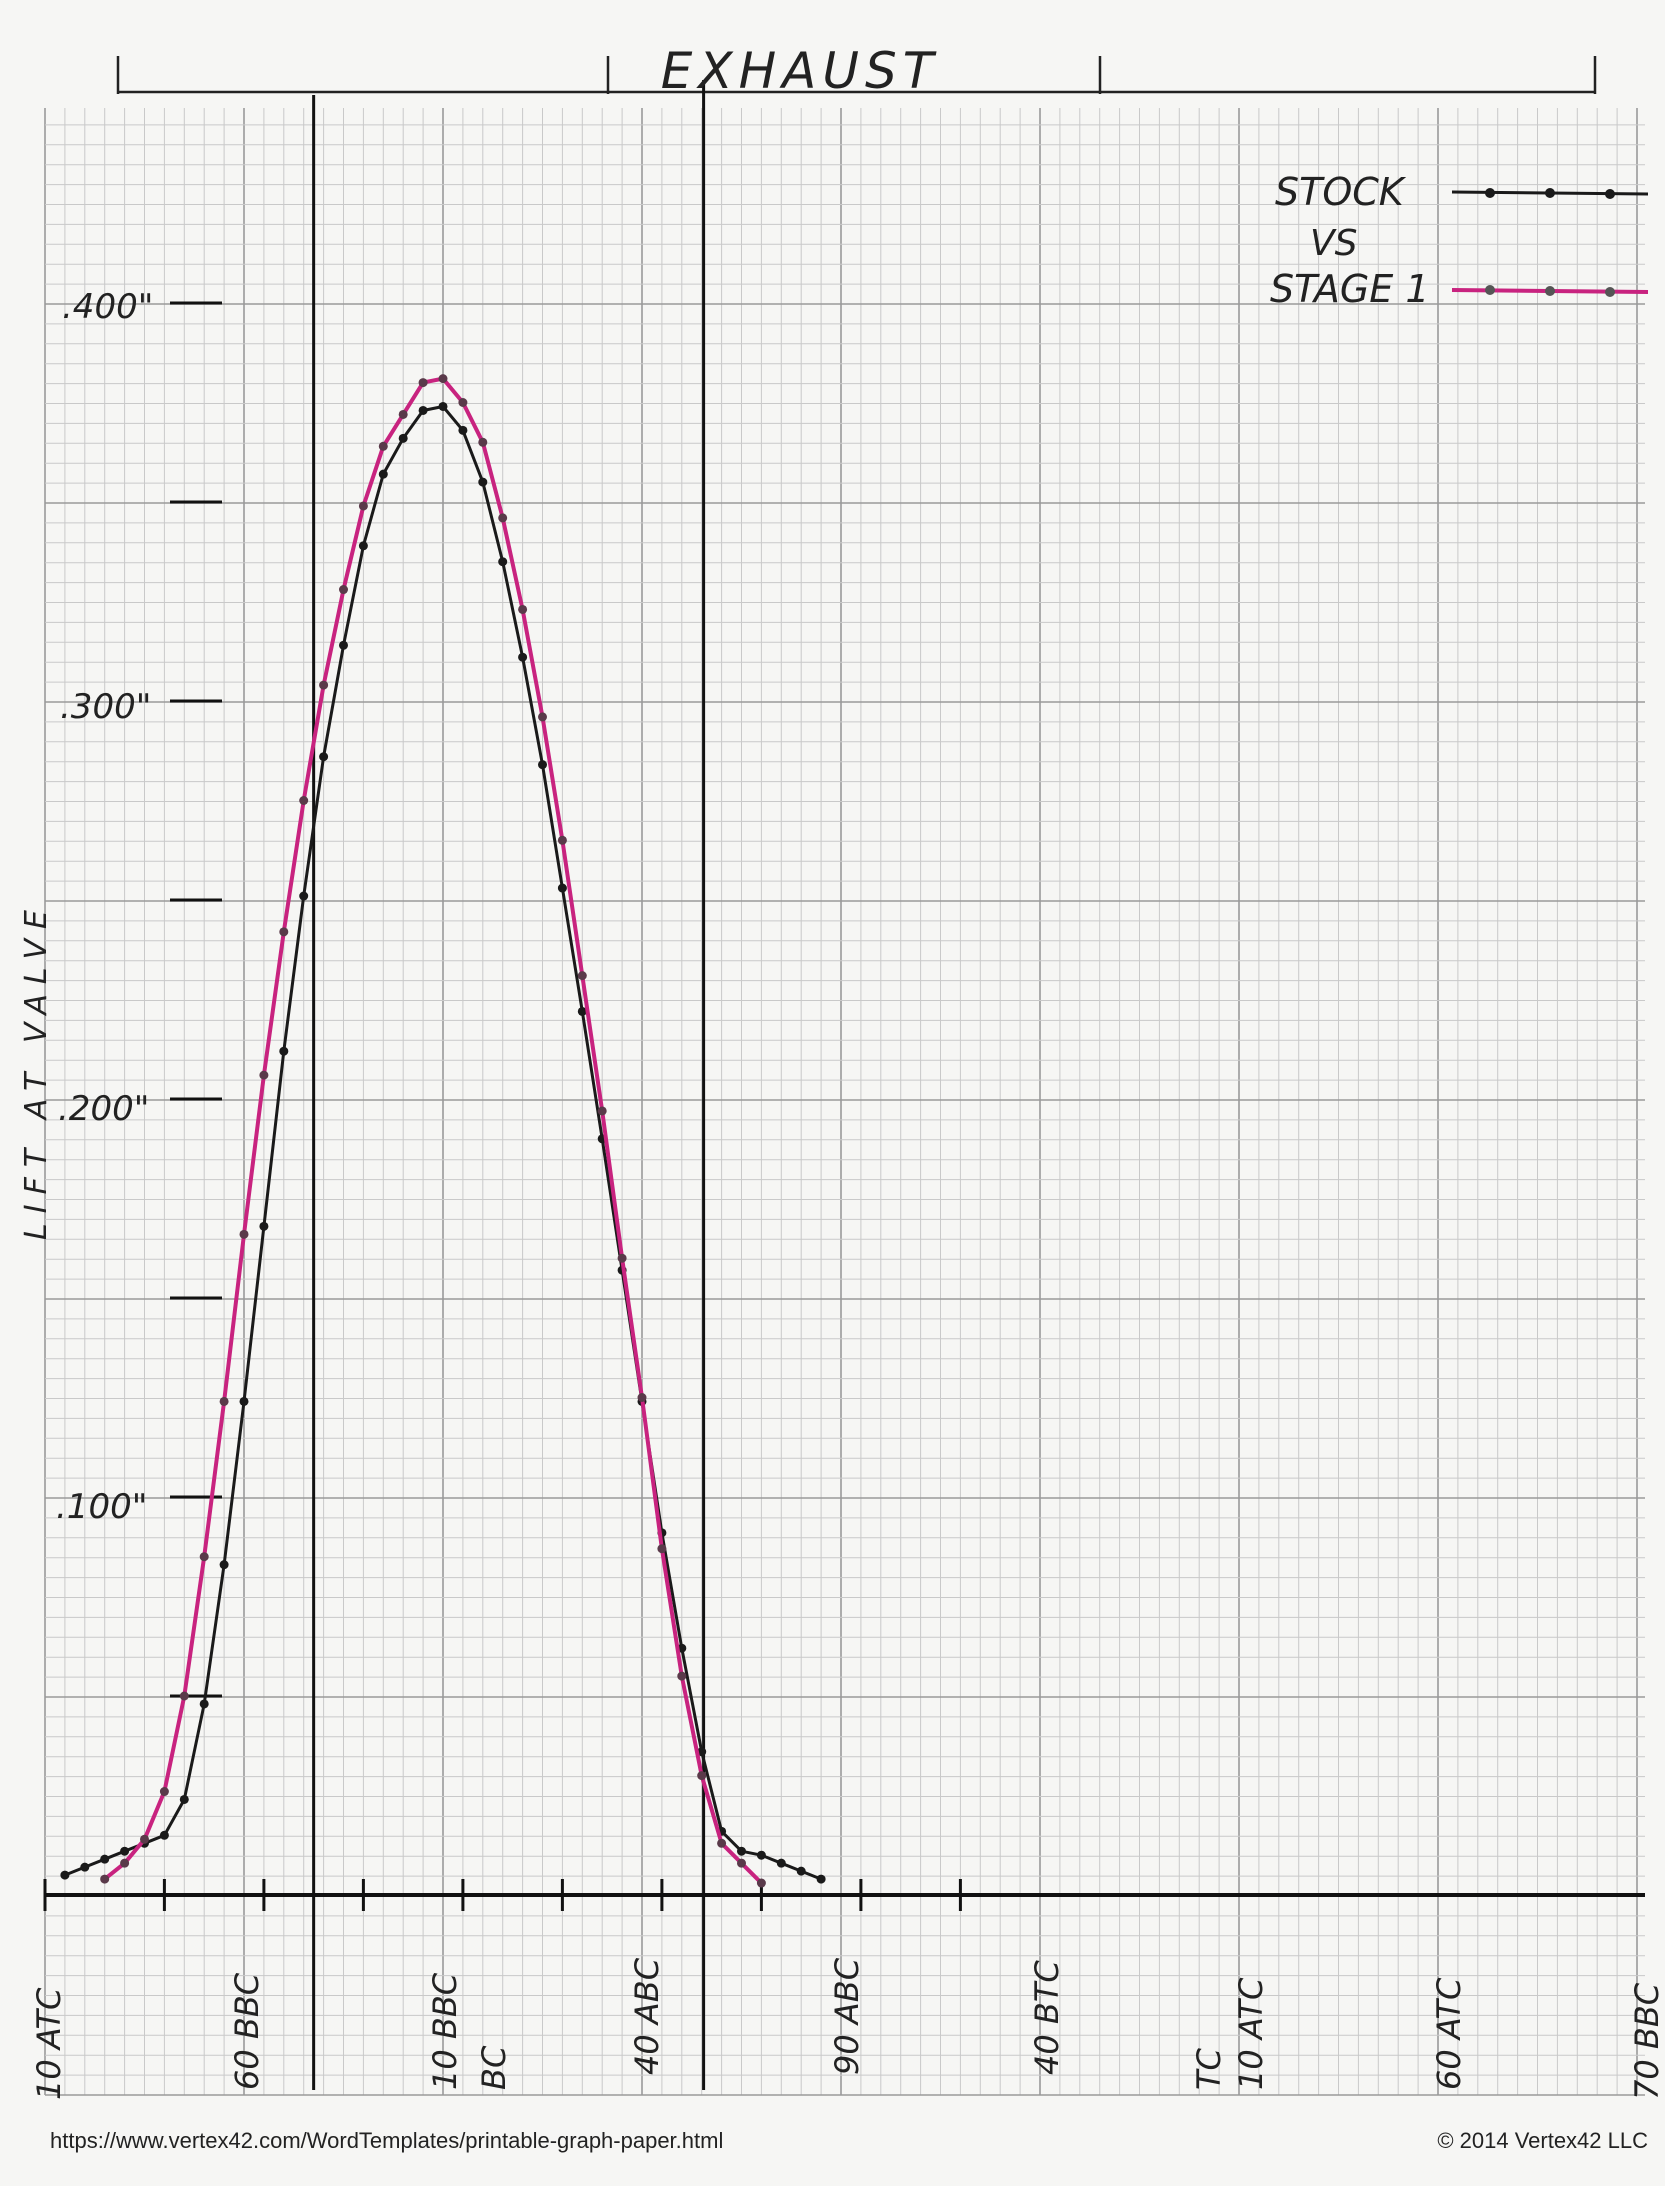  Describe the element at coordinates (107, 307) in the screenshot. I see `y-tick-label-400: .400"` at that location.